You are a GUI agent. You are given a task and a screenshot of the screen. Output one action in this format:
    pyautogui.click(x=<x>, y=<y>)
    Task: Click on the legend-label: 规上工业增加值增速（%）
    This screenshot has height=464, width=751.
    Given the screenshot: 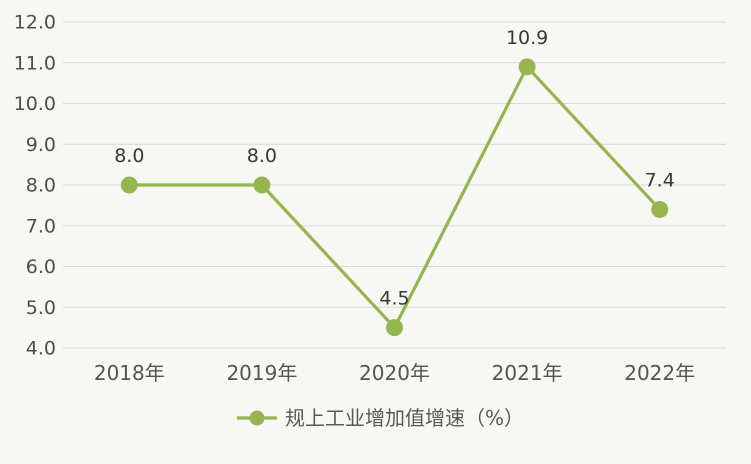 What is the action you would take?
    pyautogui.click(x=404, y=418)
    